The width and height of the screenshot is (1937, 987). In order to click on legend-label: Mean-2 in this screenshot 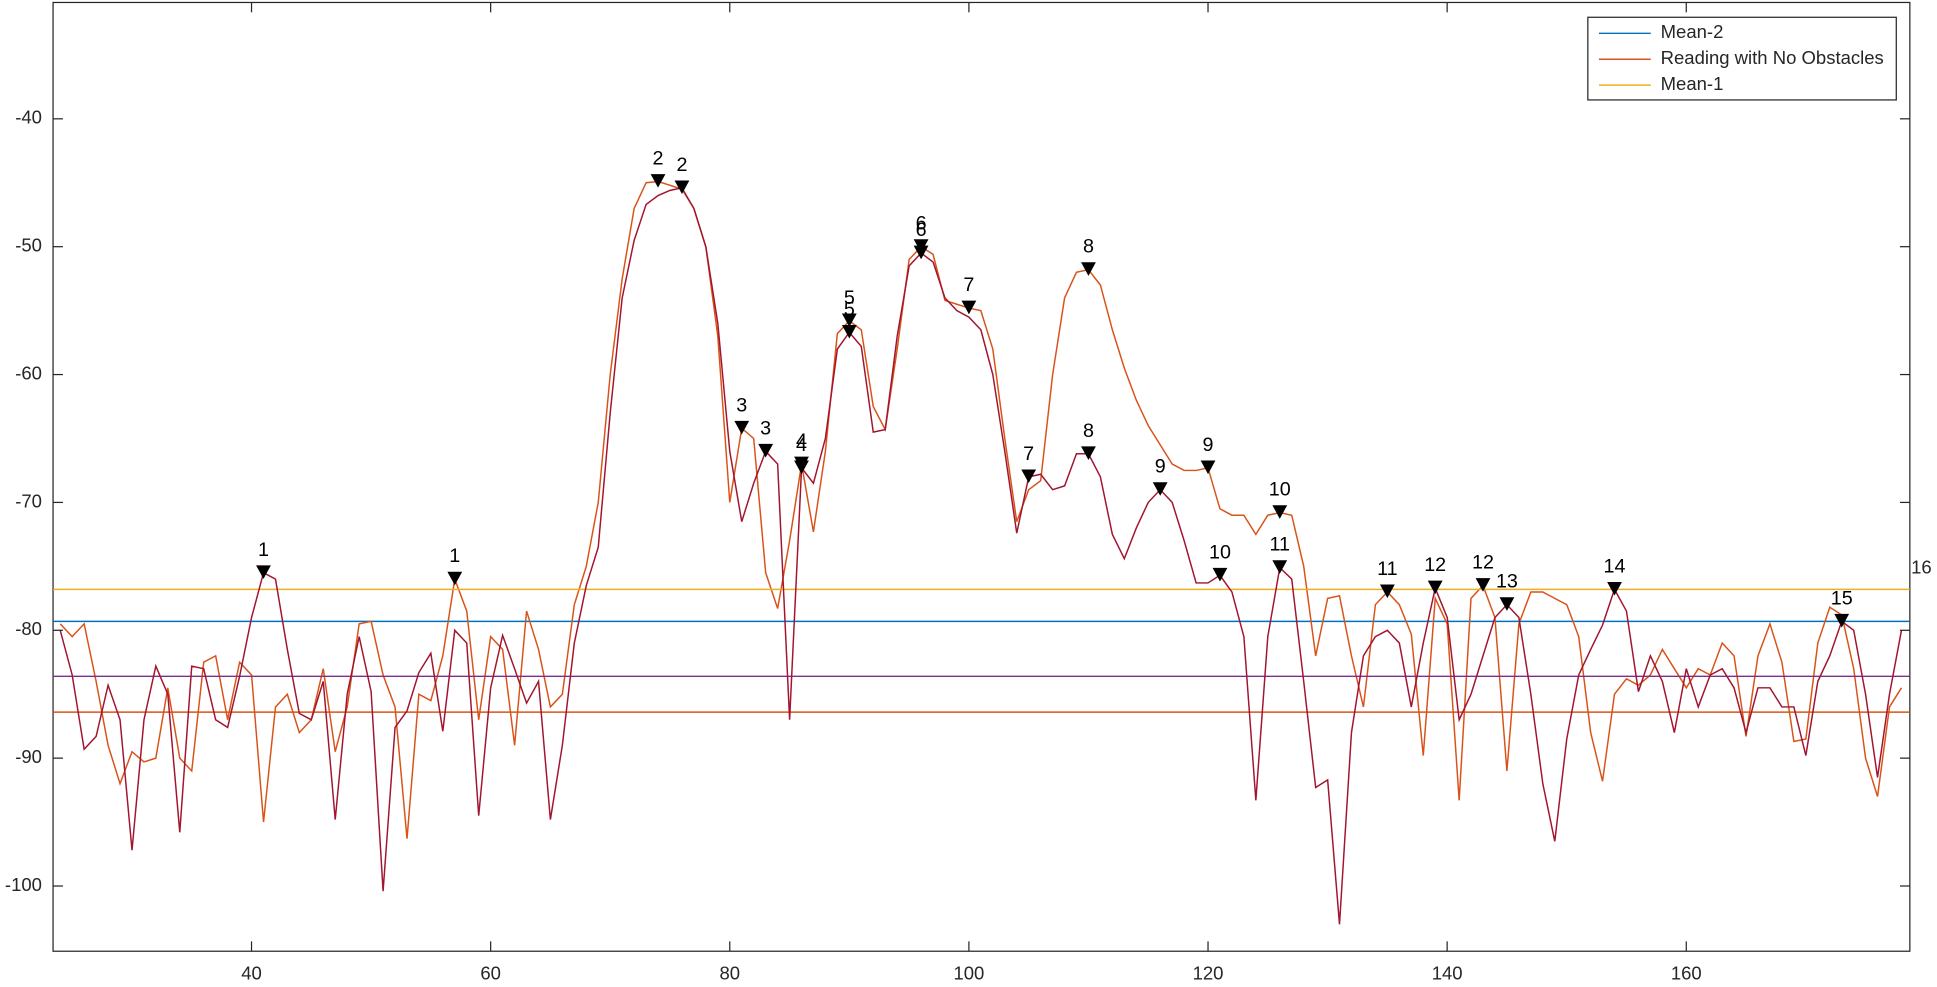, I will do `click(1692, 31)`.